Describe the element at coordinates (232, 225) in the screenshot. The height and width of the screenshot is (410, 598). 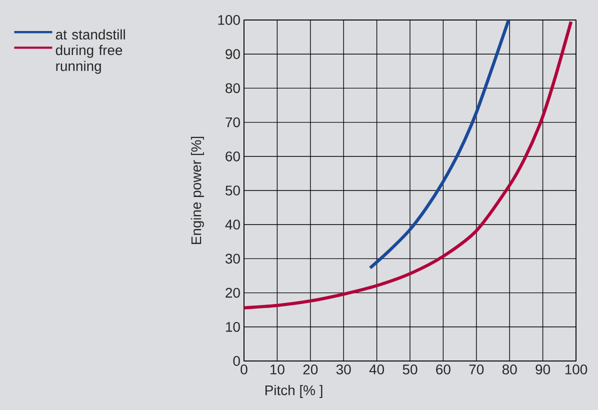
I see `y-tick-label: 40` at that location.